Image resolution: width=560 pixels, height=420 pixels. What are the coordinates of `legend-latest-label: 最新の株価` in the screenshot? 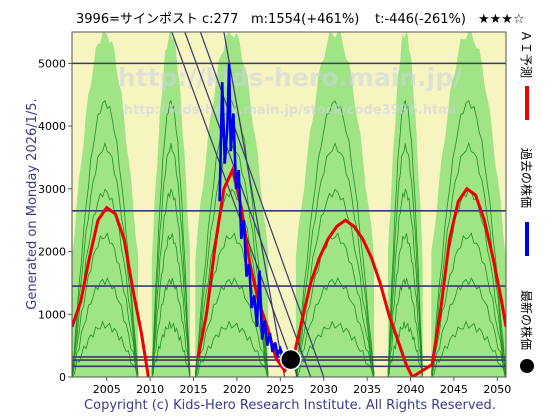 It's located at (526, 320).